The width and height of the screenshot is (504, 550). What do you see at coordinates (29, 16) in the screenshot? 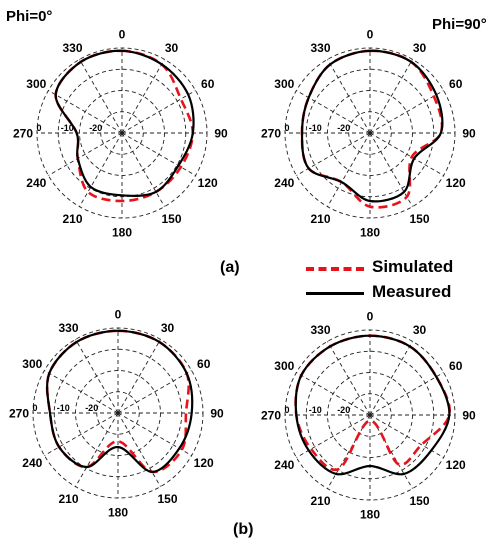
I see `phi-0-label: Phi=0°` at bounding box center [29, 16].